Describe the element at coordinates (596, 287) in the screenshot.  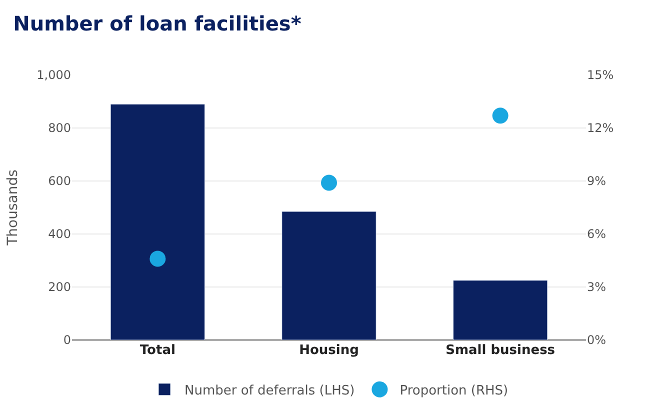
I see `y2-tick-label: 3%` at that location.